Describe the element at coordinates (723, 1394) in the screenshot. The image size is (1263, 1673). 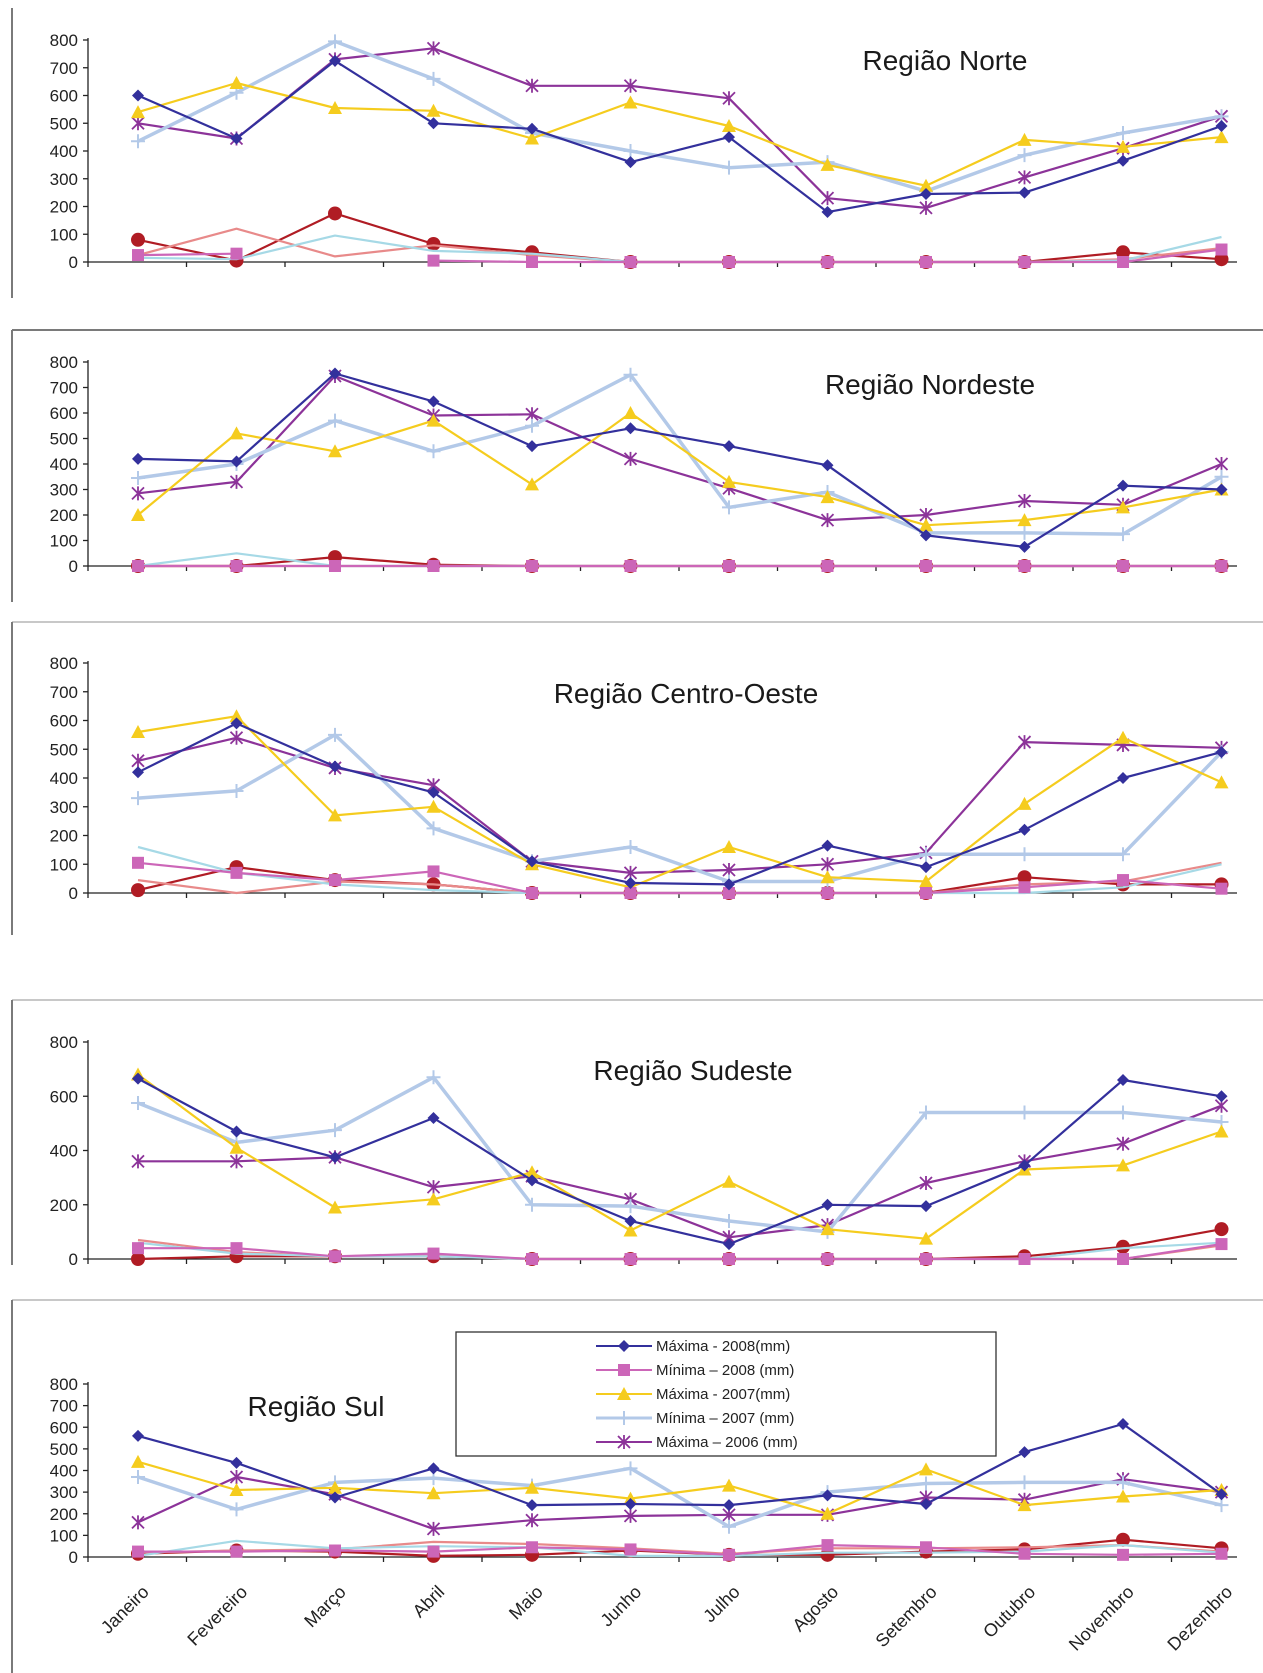
I see `legend-label: Máxima - 2007(mm)` at that location.